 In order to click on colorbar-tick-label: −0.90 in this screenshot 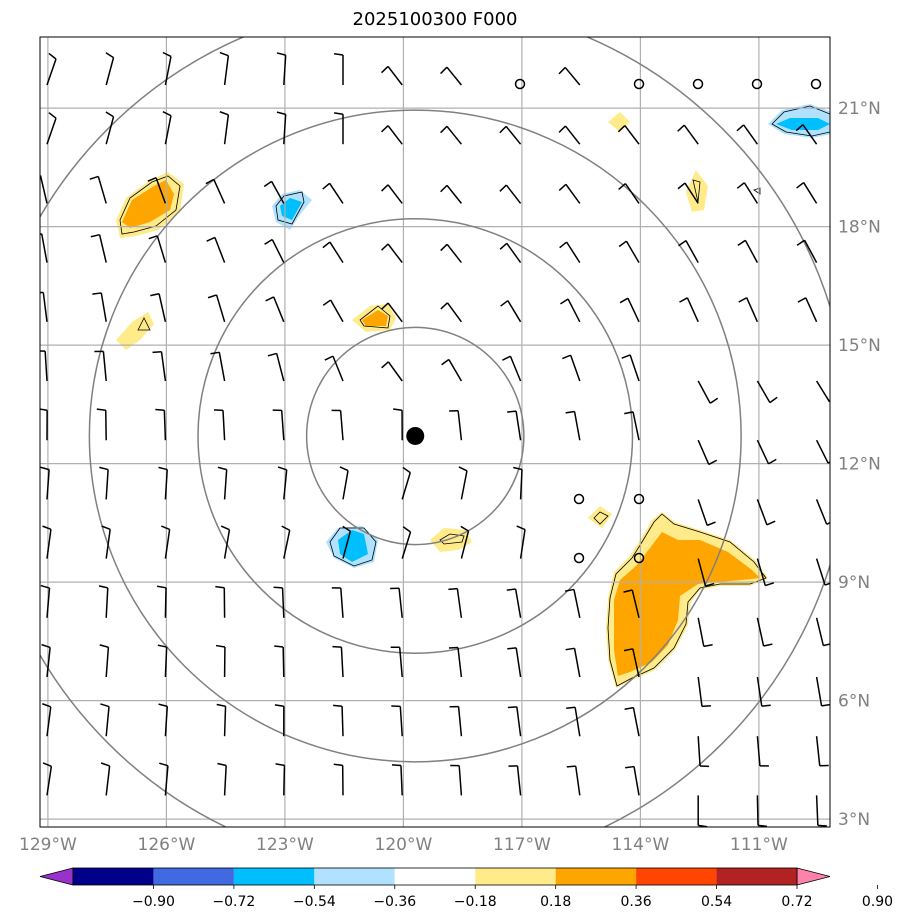, I will do `click(153, 902)`.